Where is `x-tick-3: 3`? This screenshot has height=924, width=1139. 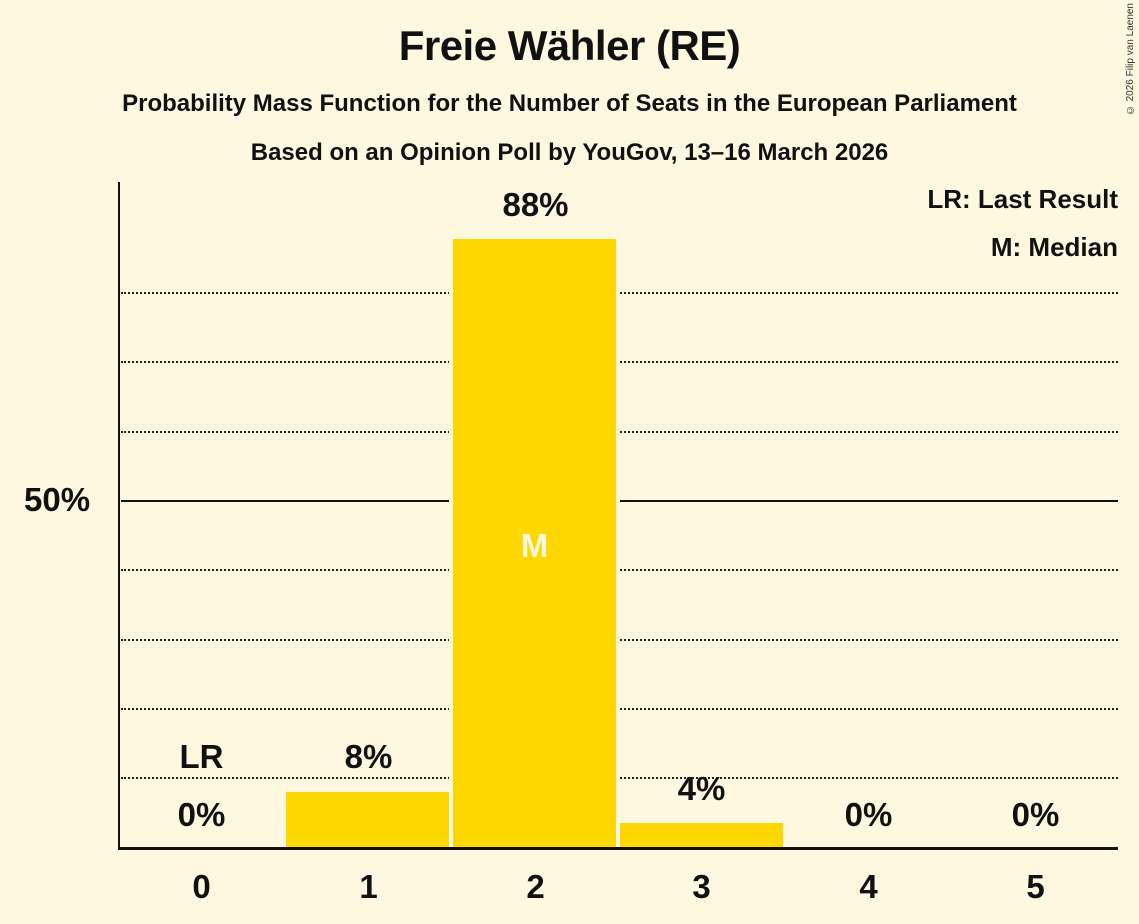 x-tick-3: 3 is located at coordinates (701, 886).